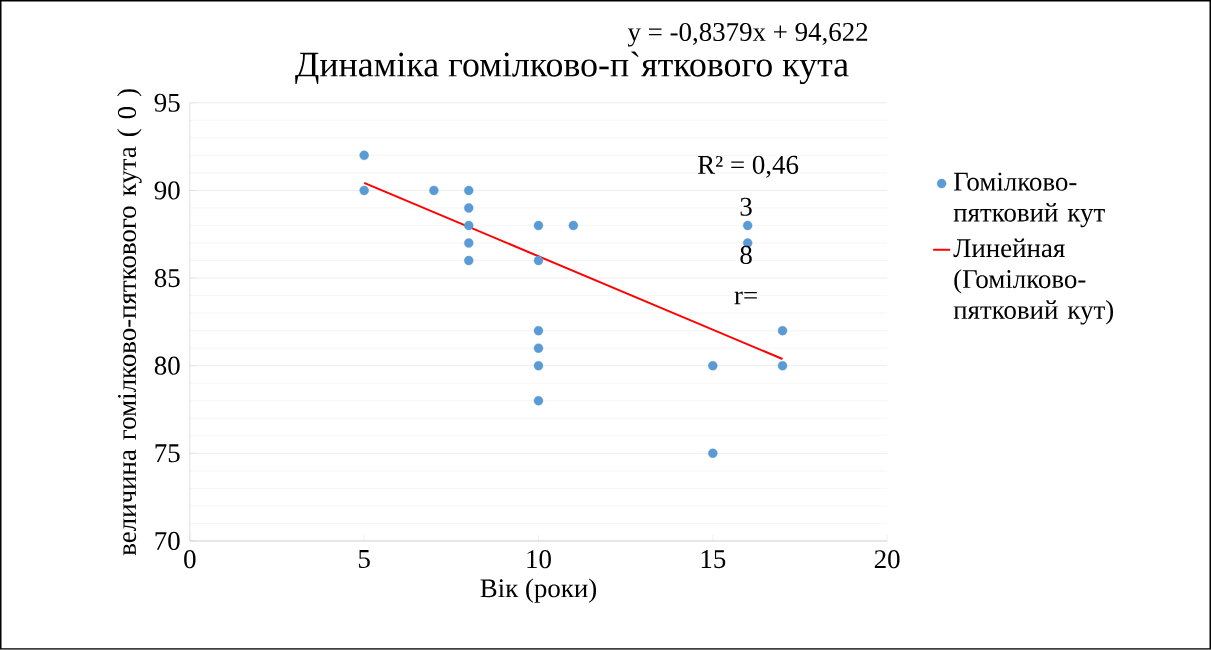 The image size is (1211, 650). What do you see at coordinates (1029, 200) in the screenshot?
I see `legend-label: Гомілково-пятковий кут` at bounding box center [1029, 200].